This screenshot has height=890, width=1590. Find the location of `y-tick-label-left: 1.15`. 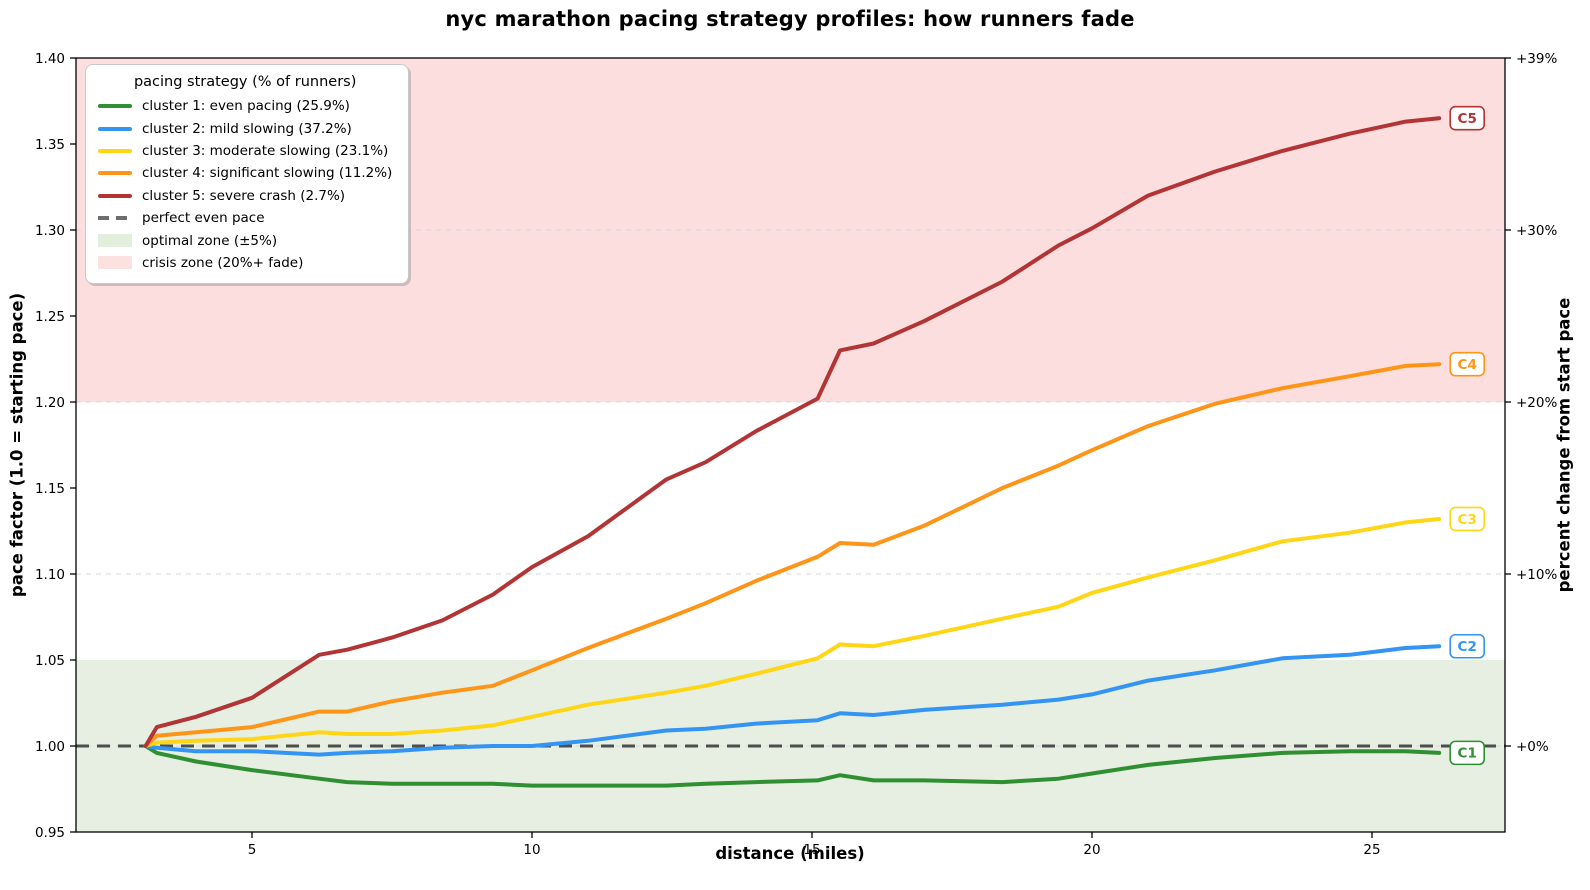

y-tick-label-left: 1.15 is located at coordinates (50, 489).